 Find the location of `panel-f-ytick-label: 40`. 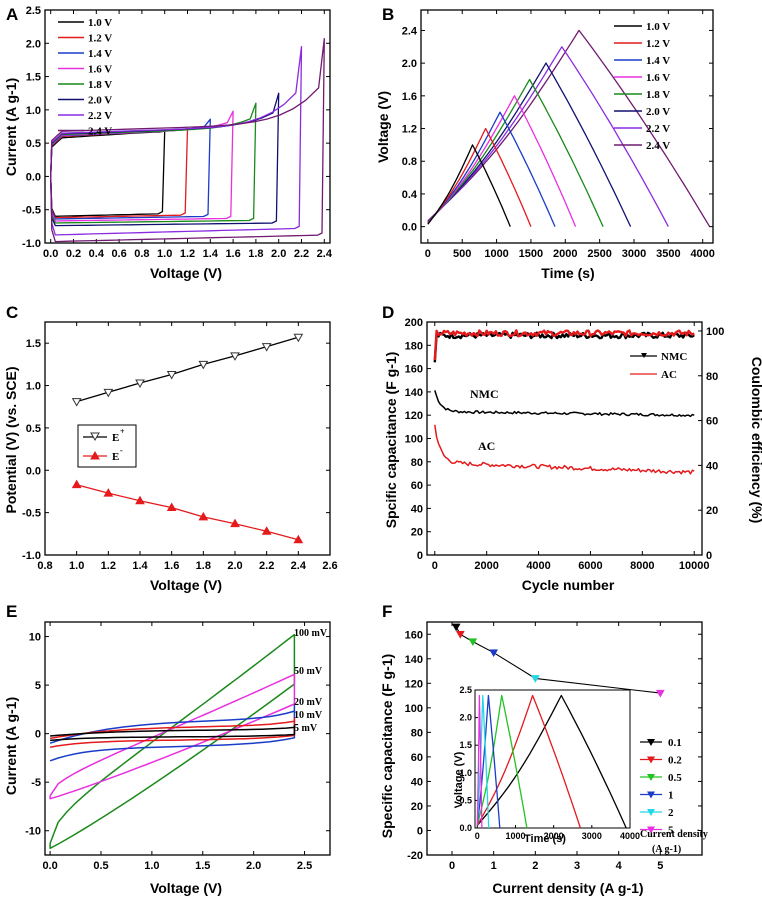

panel-f-ytick-label: 40 is located at coordinates (417, 782).